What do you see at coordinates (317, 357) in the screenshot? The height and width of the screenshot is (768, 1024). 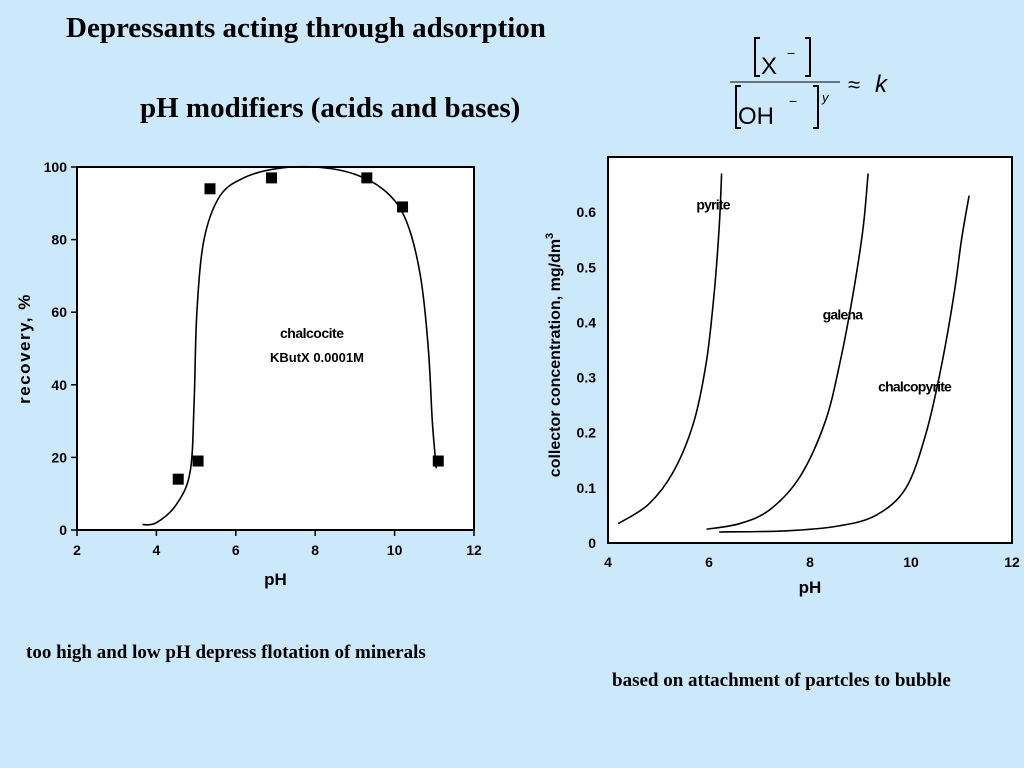 I see `annotation-collector: KButX 0.0001M` at bounding box center [317, 357].